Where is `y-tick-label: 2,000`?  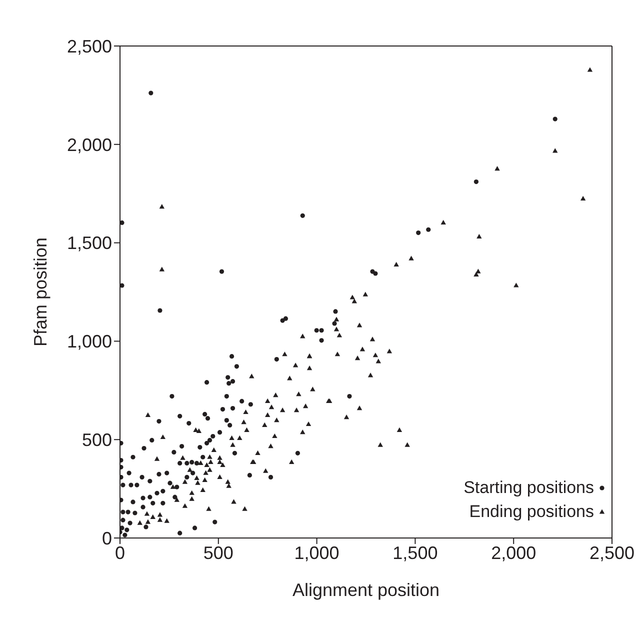 y-tick-label: 2,000 is located at coordinates (89, 144).